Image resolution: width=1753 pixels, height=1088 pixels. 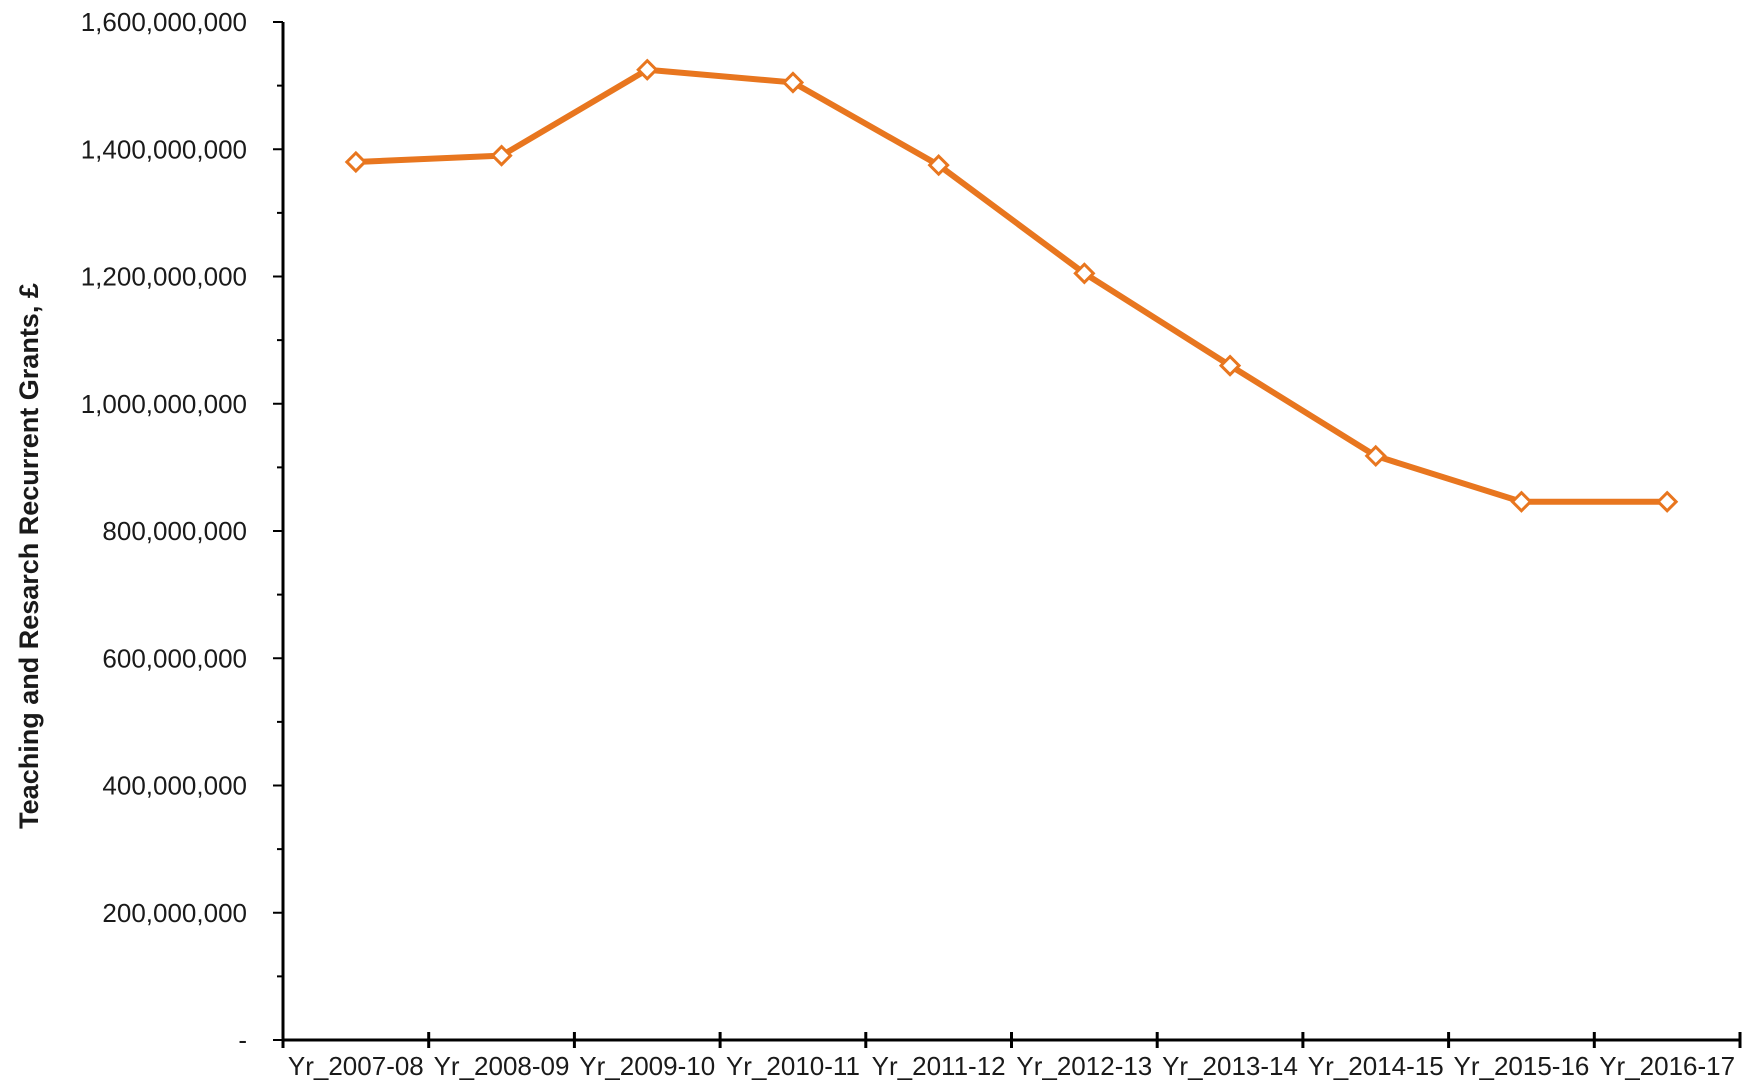 I want to click on x-tick-label: Yr_2012-13, so click(x=1084, y=1066).